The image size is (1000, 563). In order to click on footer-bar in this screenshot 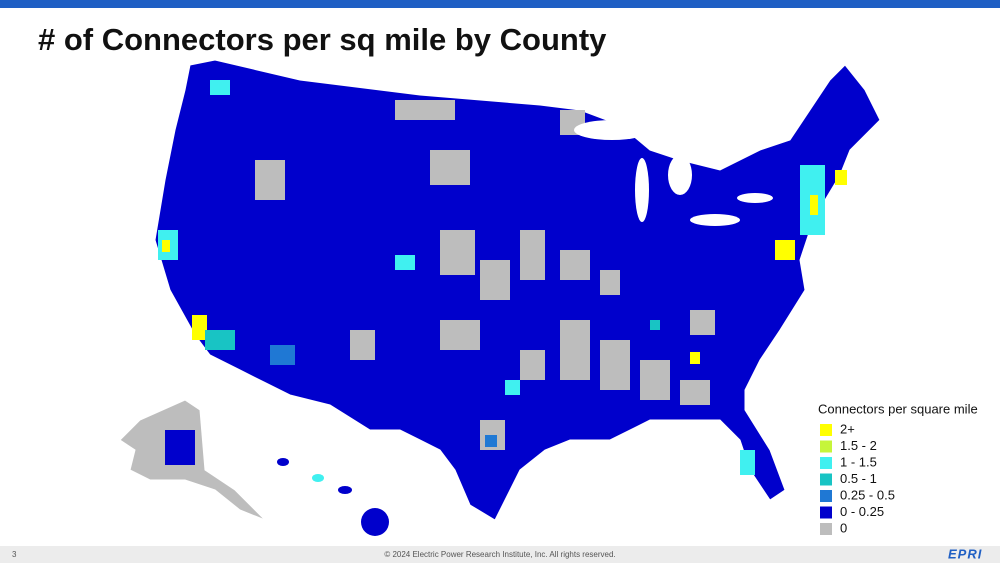, I will do `click(500, 554)`.